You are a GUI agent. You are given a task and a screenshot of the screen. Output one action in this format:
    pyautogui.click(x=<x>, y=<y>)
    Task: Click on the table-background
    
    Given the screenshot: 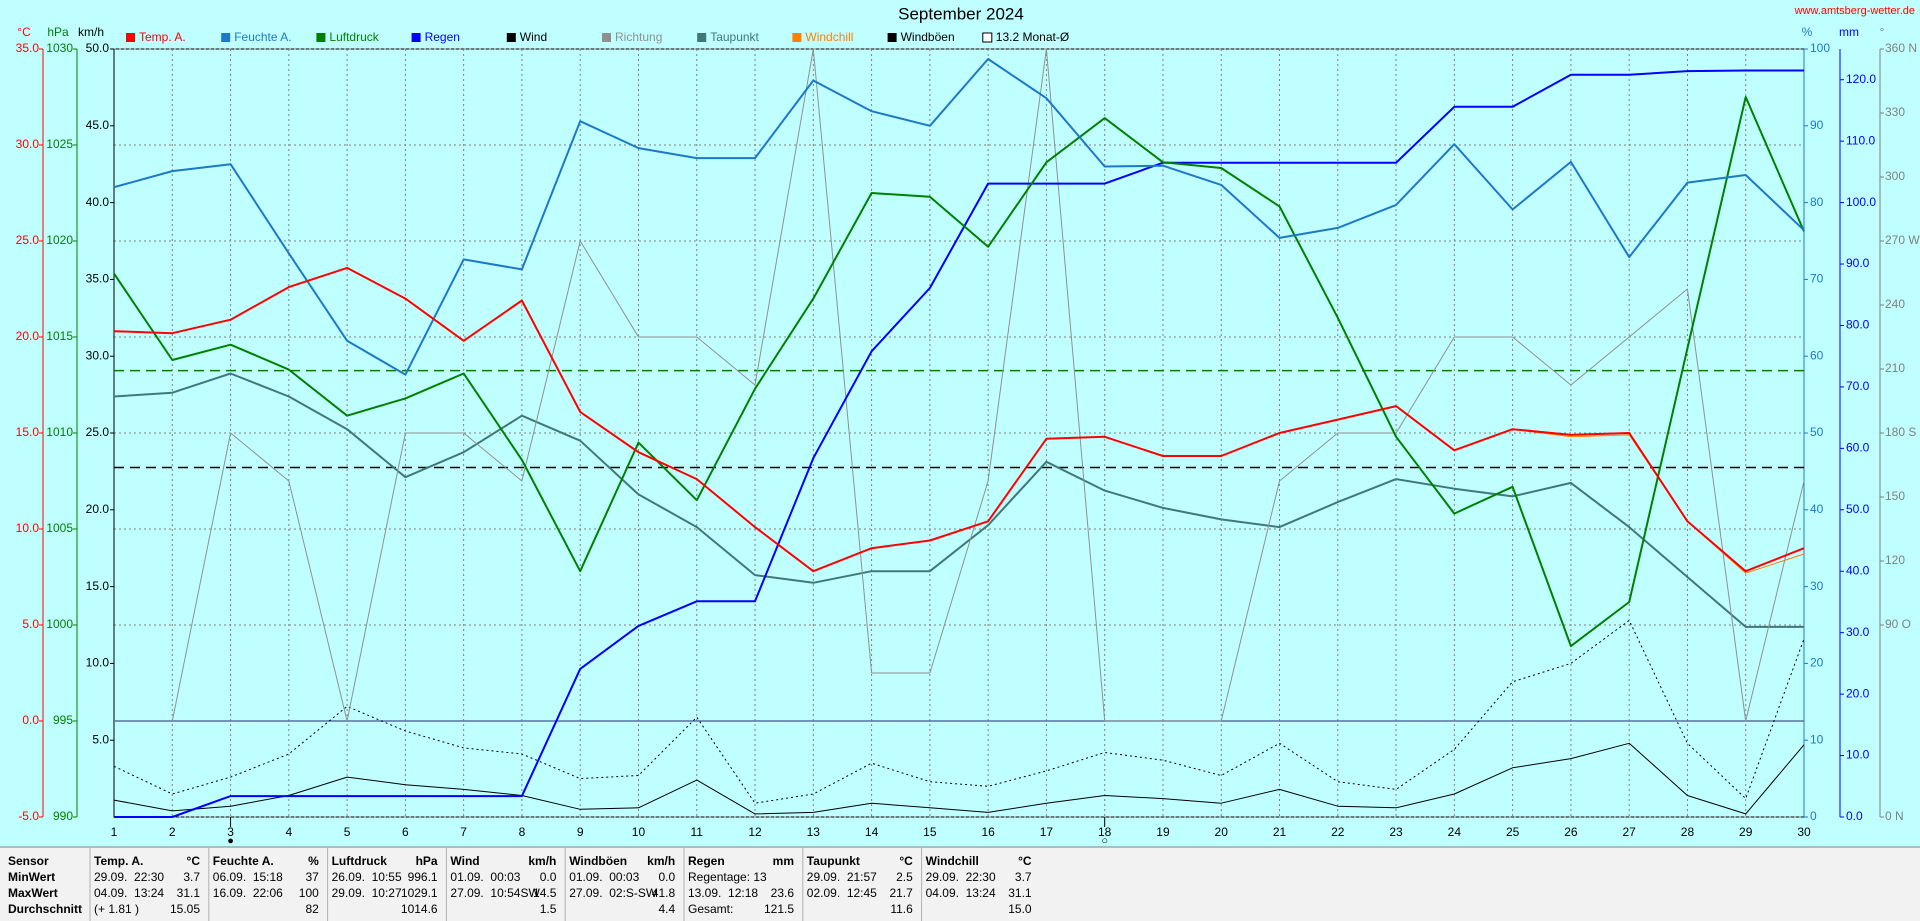 What is the action you would take?
    pyautogui.click(x=960, y=884)
    